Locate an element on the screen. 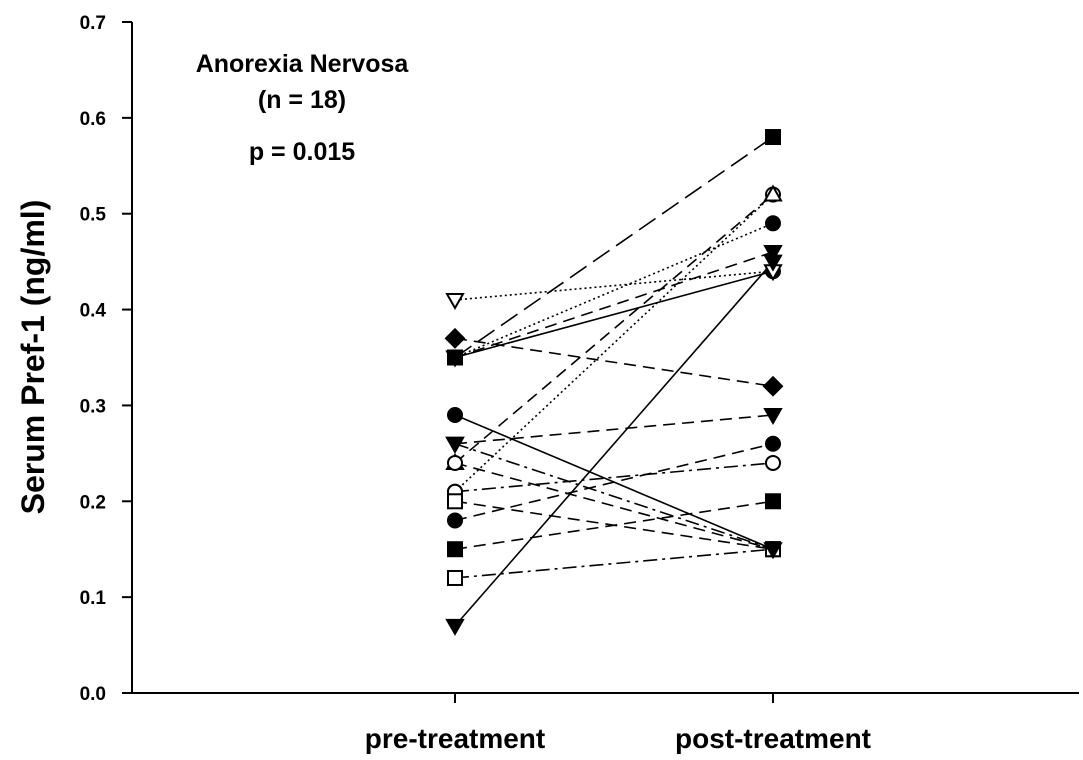 The image size is (1083, 760). annotation-text: Anorexia Nervosa is located at coordinates (303, 64).